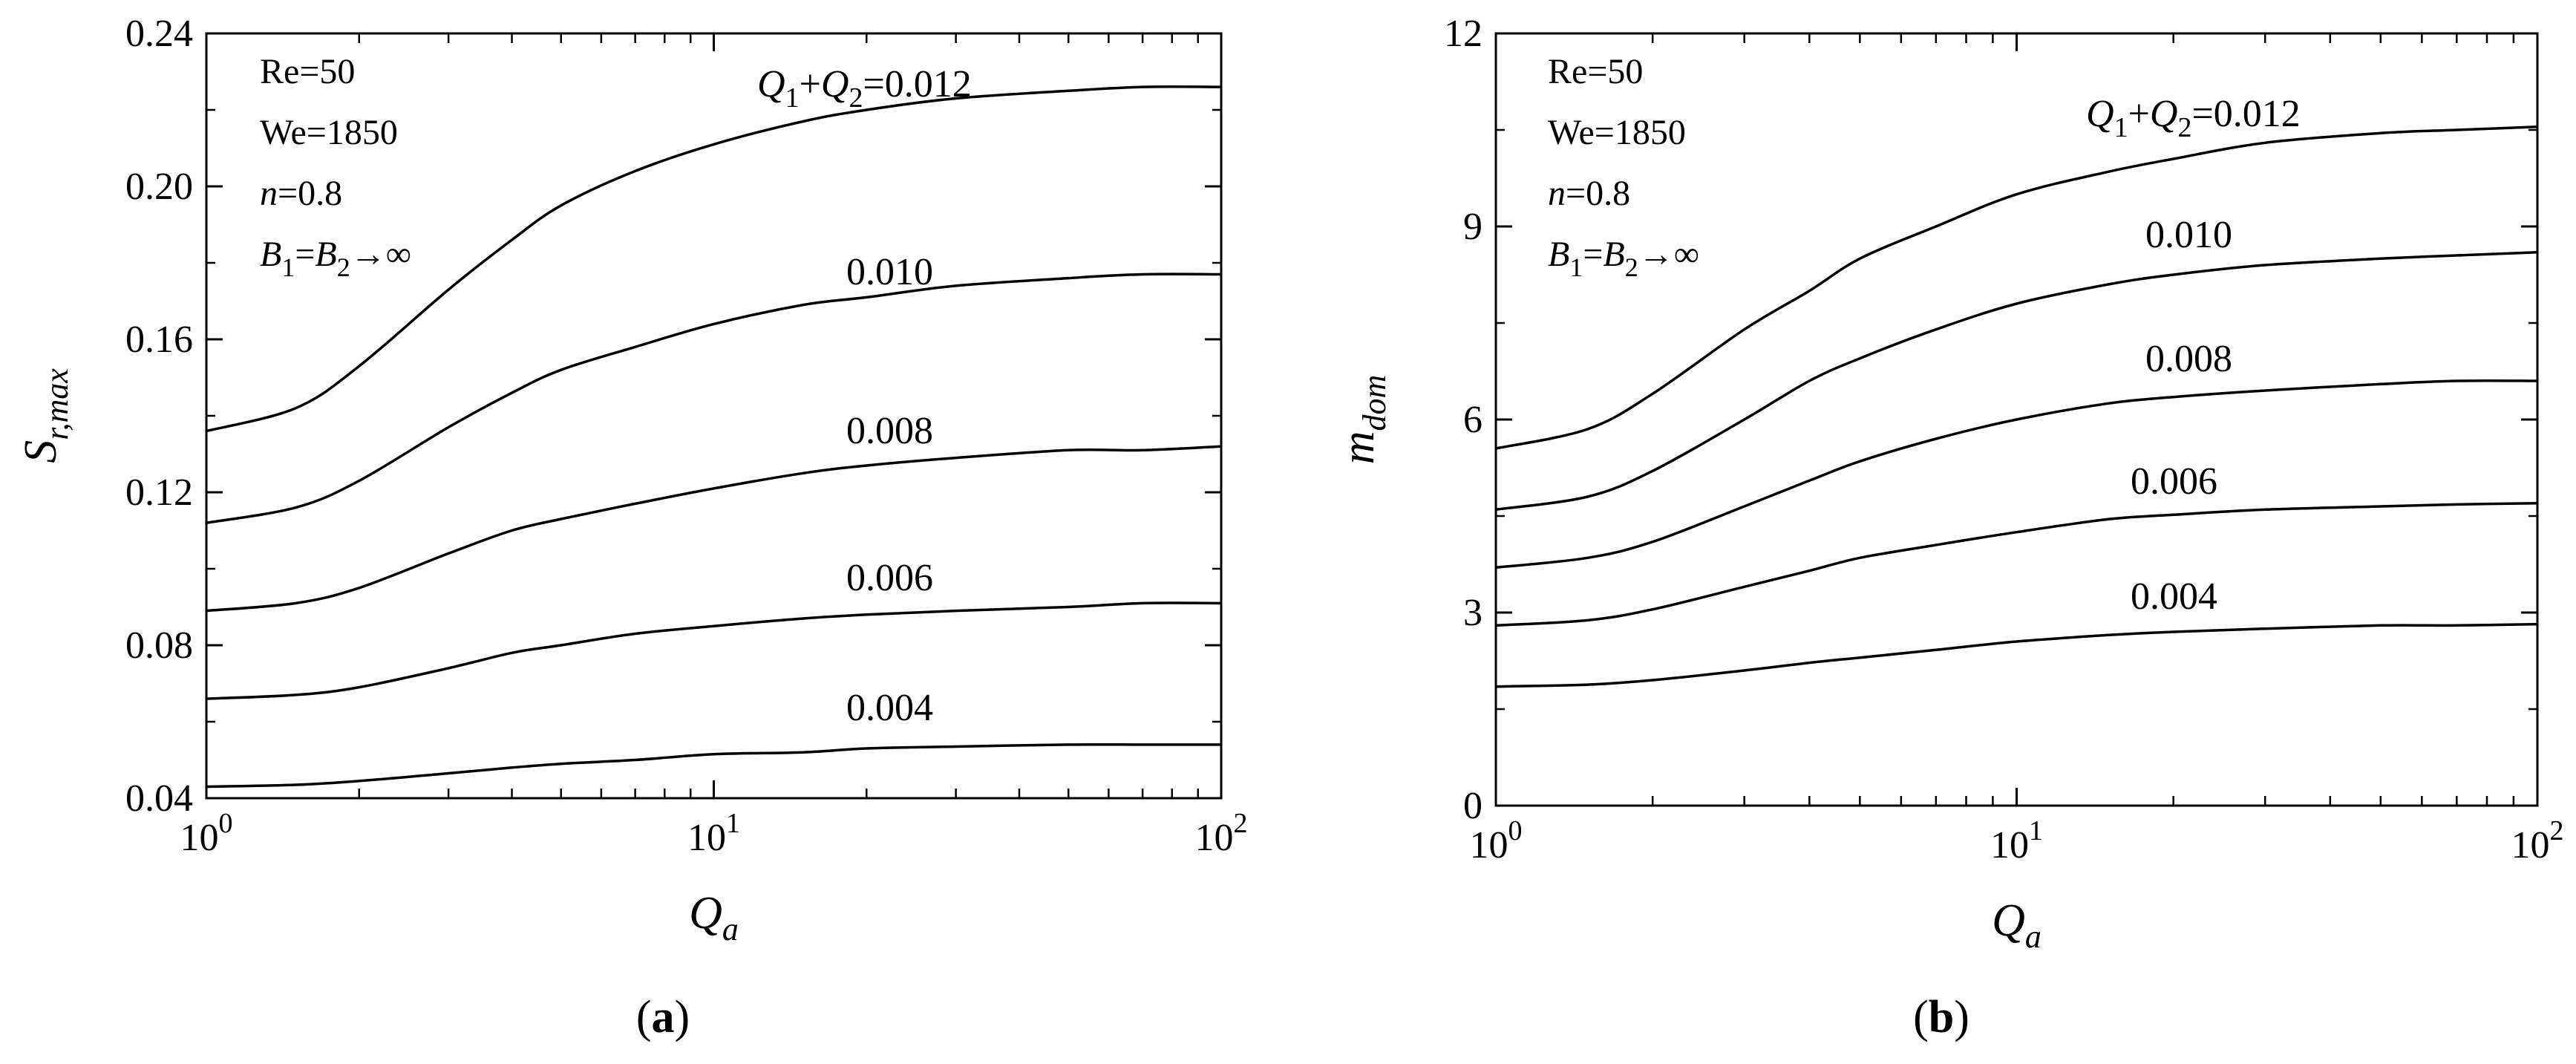 The width and height of the screenshot is (2576, 1064). Describe the element at coordinates (1463, 34) in the screenshot. I see `y-tick-label: 12` at that location.